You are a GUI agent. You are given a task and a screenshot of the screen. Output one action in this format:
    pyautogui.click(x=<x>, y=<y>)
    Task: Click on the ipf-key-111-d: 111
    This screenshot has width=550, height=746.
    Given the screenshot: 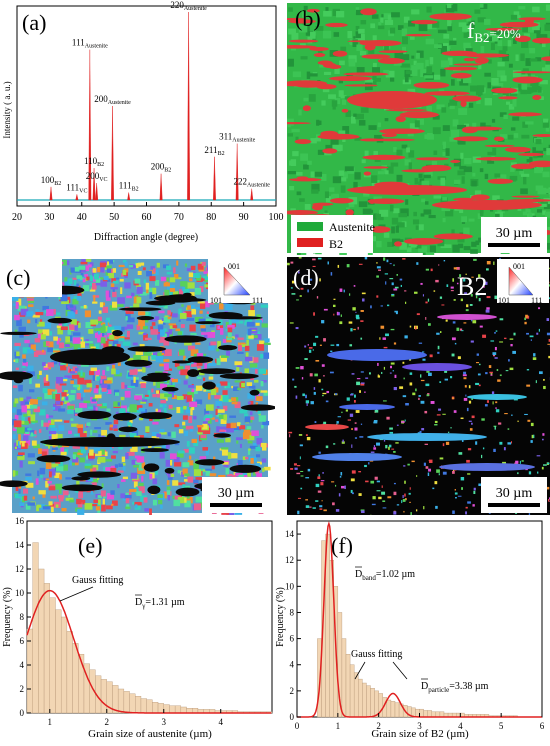 What is the action you would take?
    pyautogui.click(x=536, y=300)
    